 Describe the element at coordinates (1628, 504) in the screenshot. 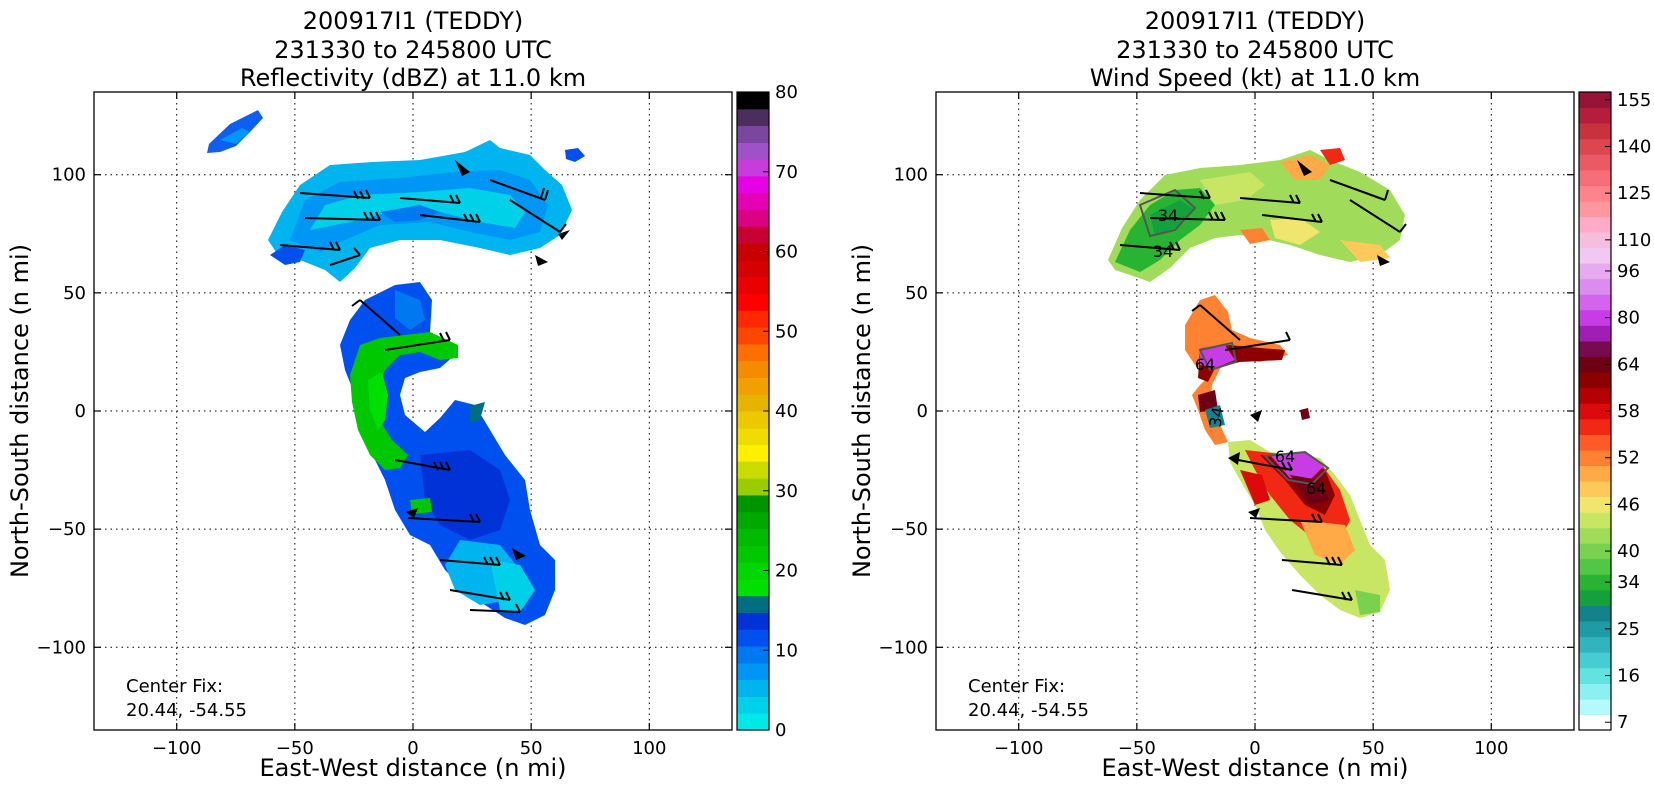

I see `colorbar-tick-label: 46` at that location.